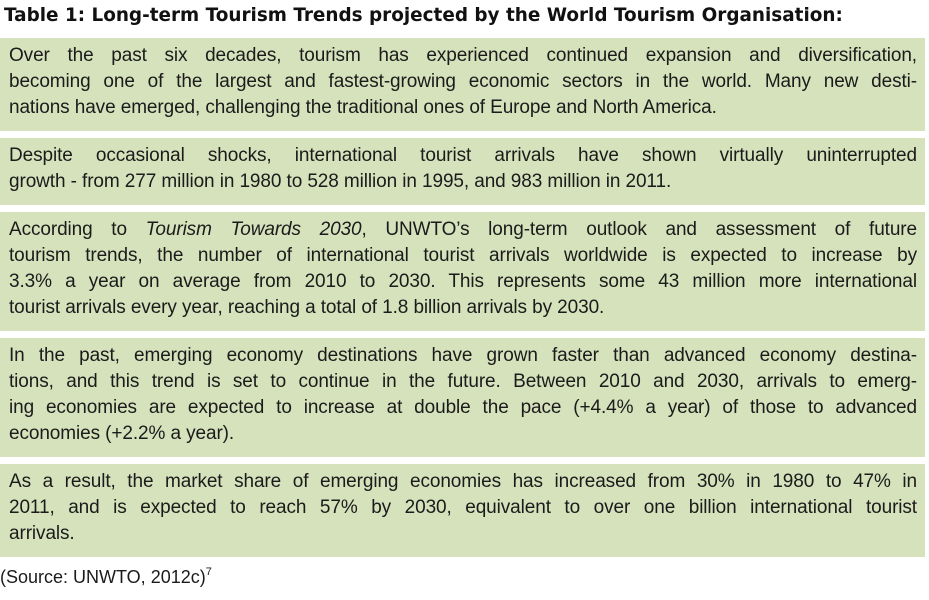  I want to click on source-citation: (Source: UNWTO, 2012c)7, so click(106, 577).